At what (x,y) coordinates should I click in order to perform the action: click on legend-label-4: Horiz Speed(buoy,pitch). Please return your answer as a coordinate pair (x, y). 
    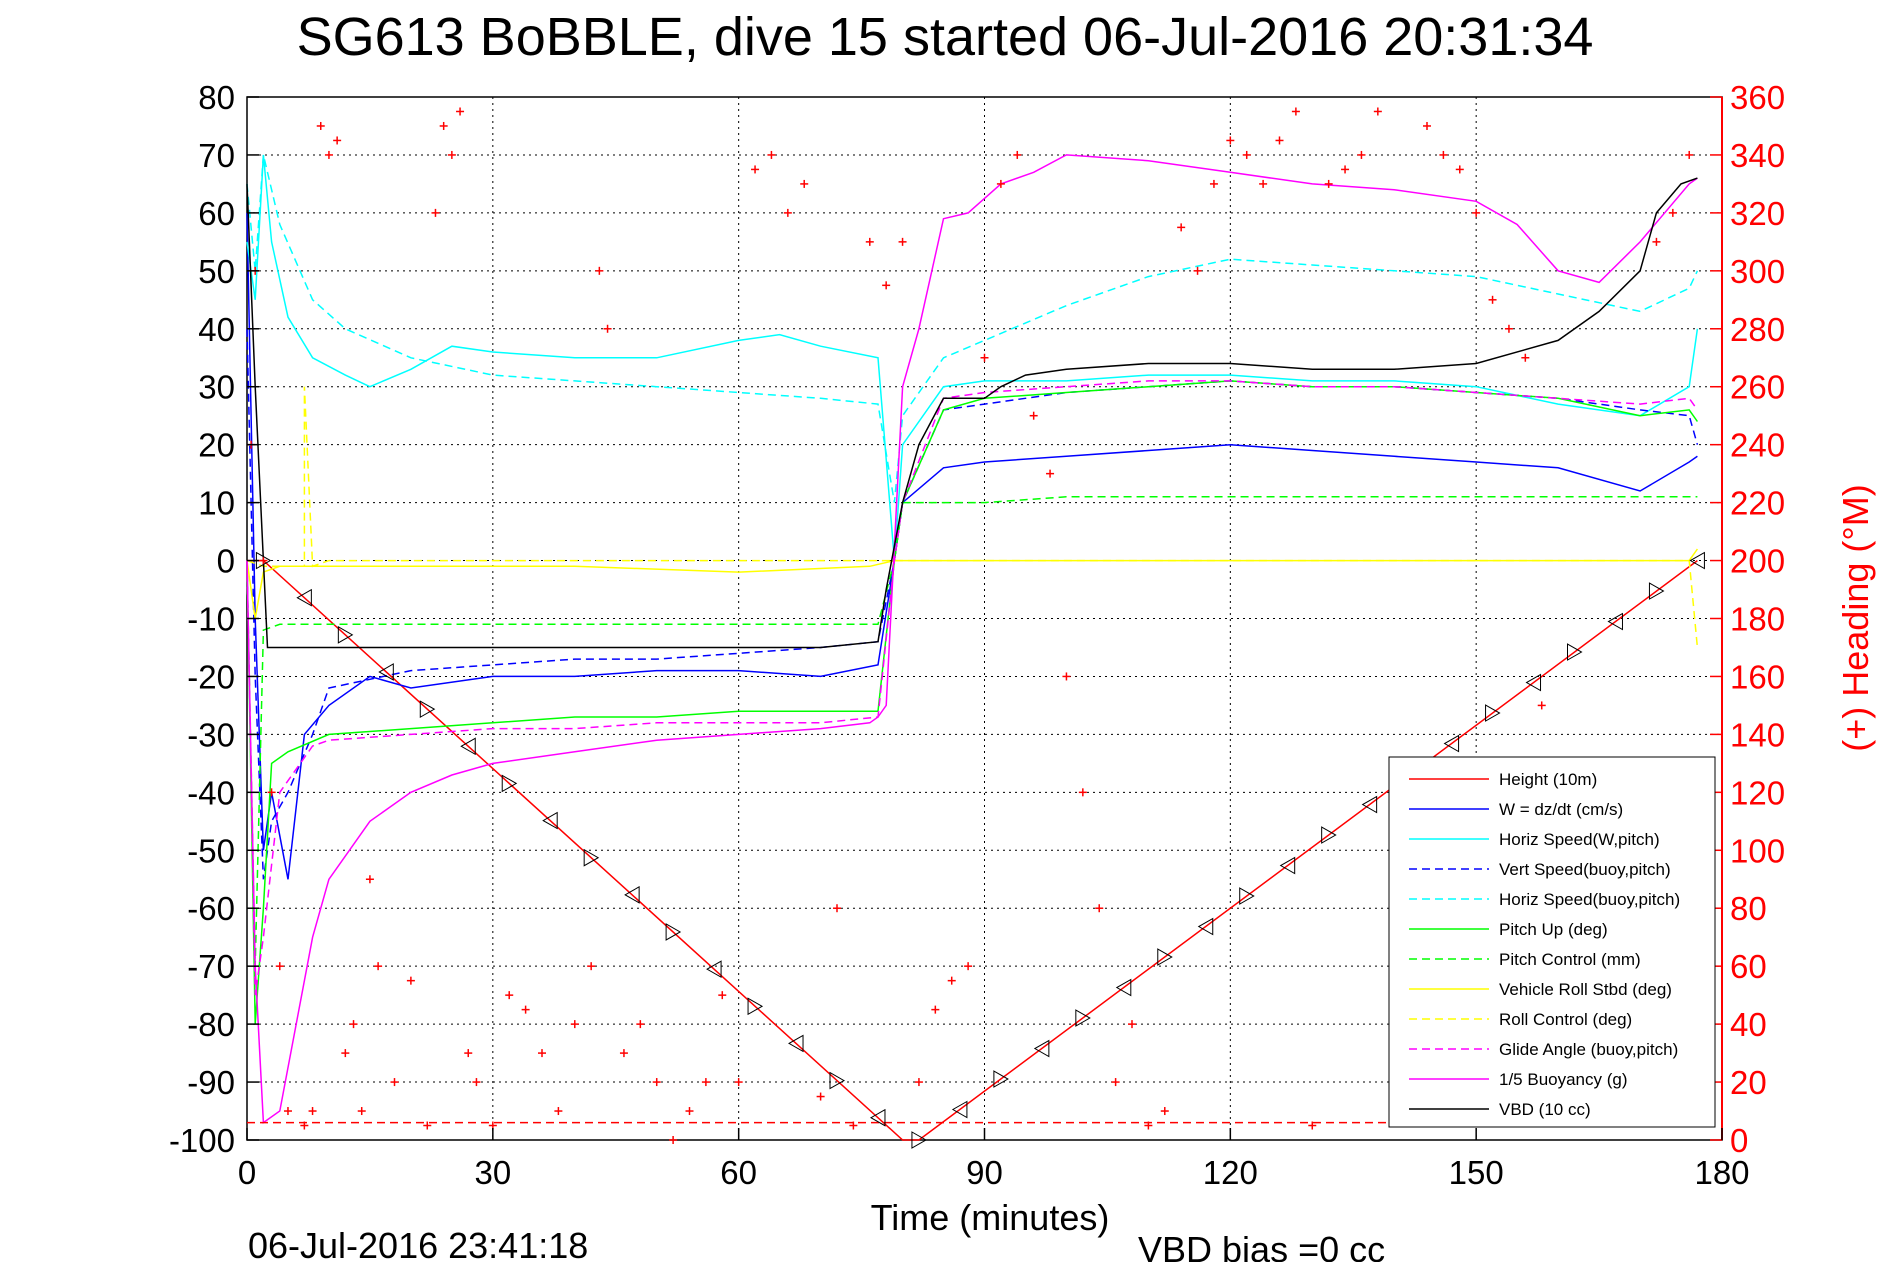
    Looking at the image, I should click on (1589, 899).